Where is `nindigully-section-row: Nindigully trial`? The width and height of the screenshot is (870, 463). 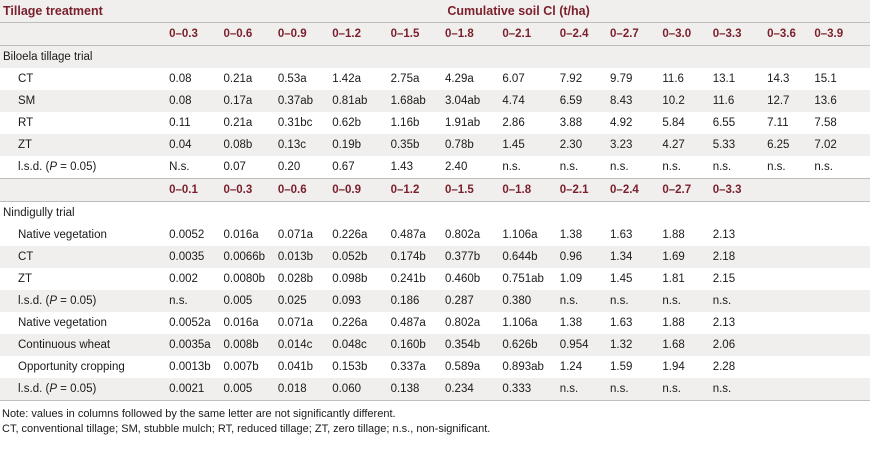 nindigully-section-row: Nindigully trial is located at coordinates (435, 212).